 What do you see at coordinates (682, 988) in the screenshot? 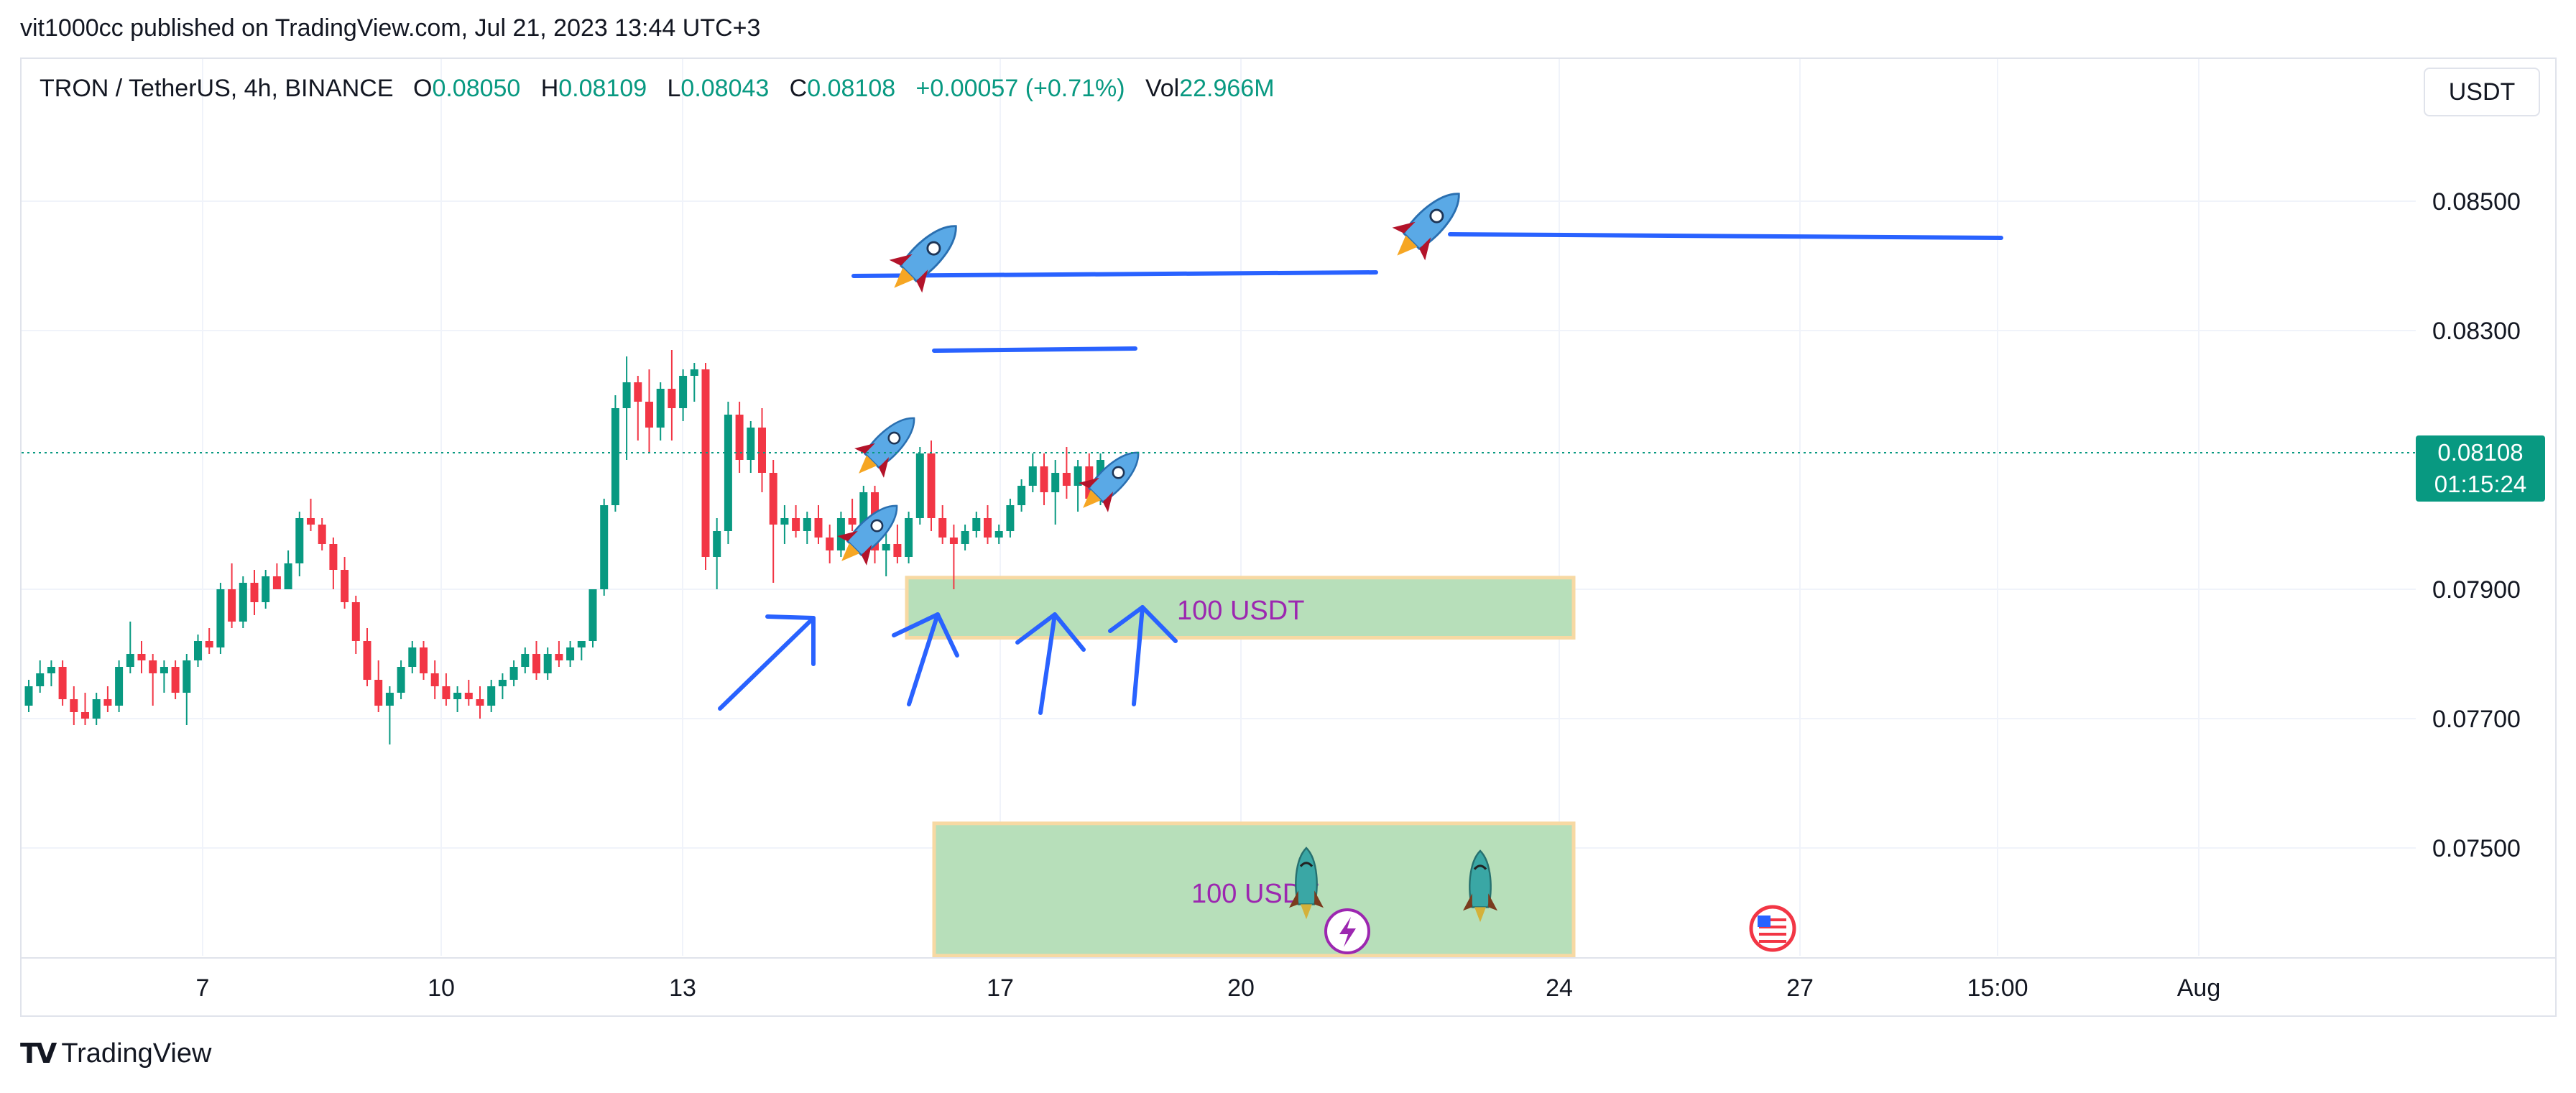
I see `x-tick-label: 13` at bounding box center [682, 988].